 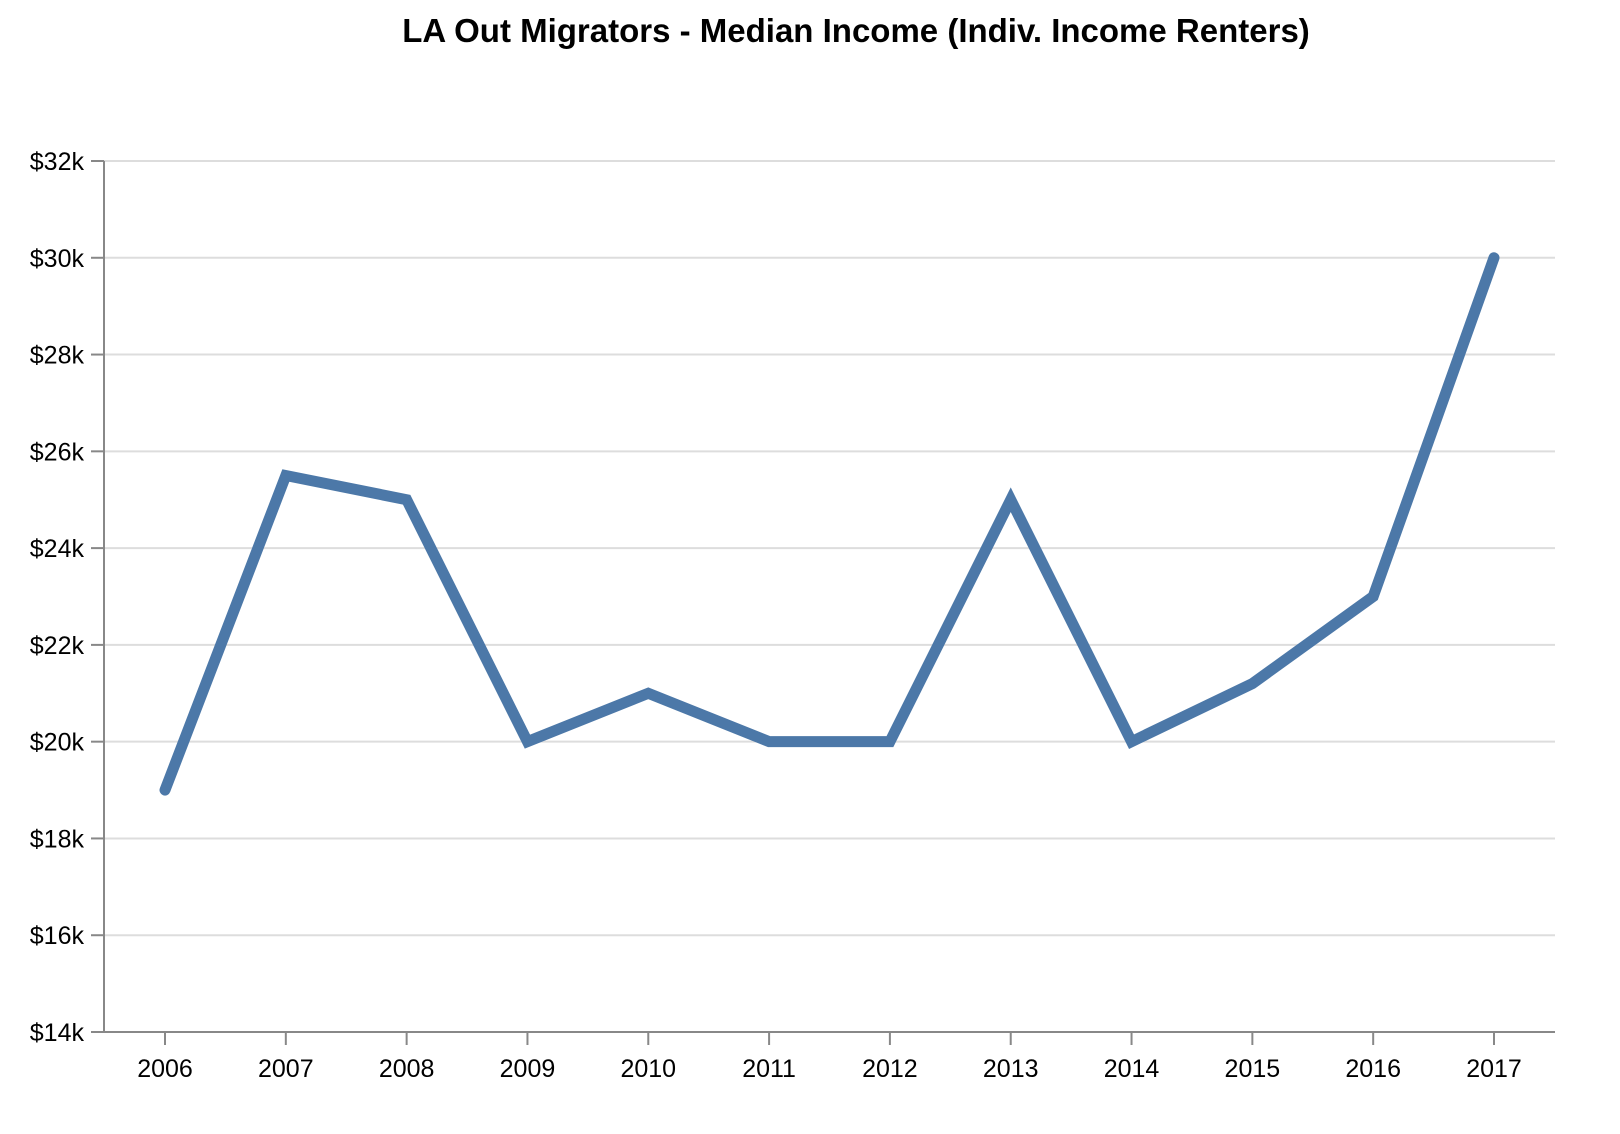 I want to click on y-tick-label: $32k, so click(x=57, y=162).